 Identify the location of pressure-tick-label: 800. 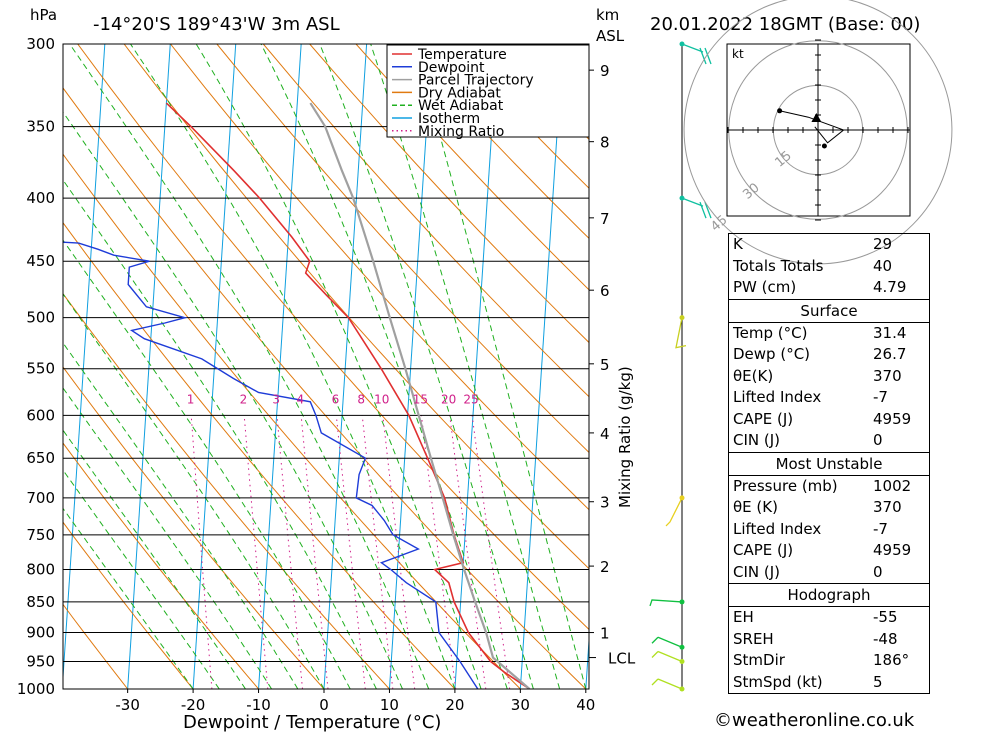
(40, 569).